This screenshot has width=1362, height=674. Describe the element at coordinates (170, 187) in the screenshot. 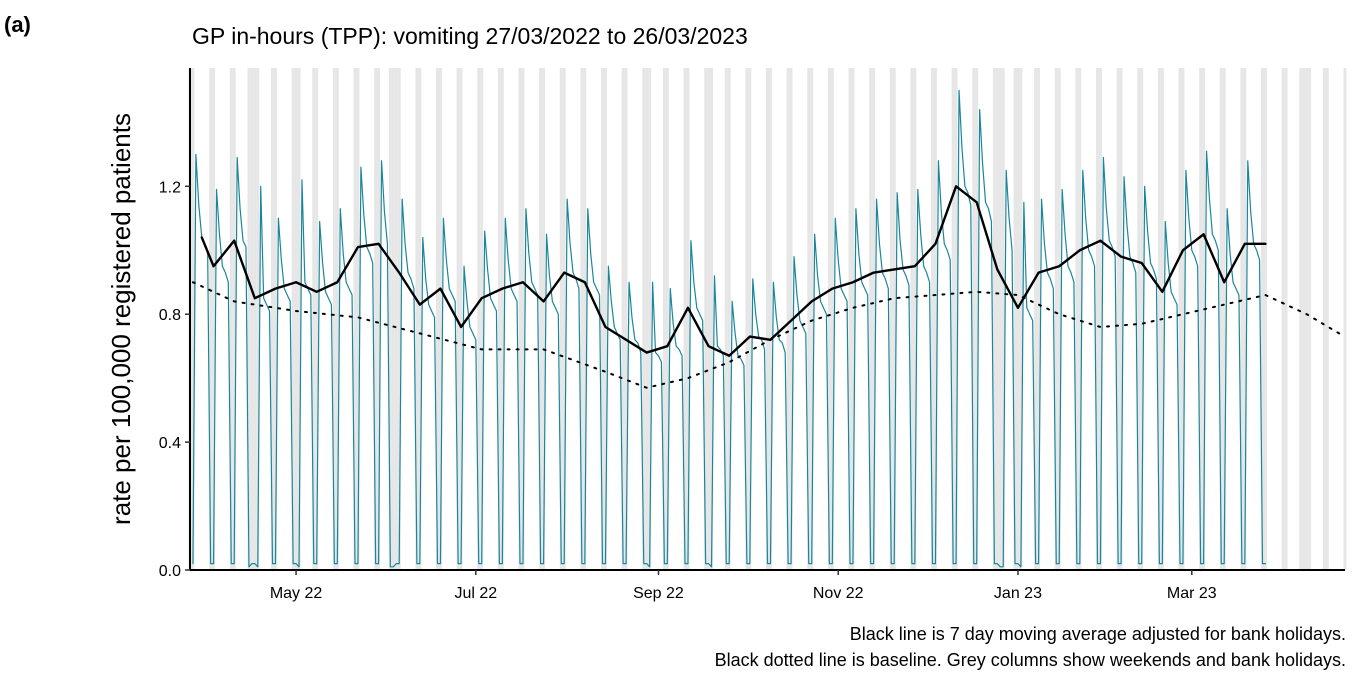

I see `y-tick-label: 1.2` at that location.